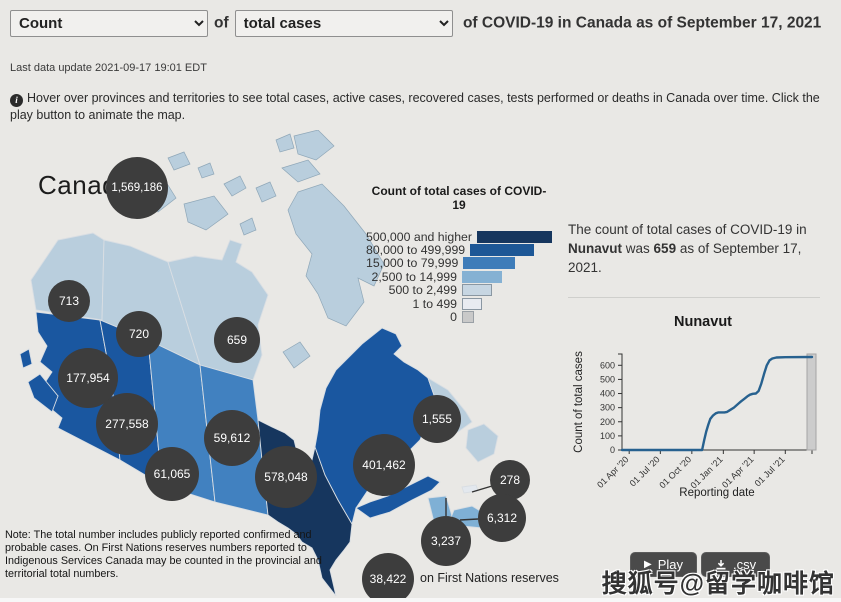 The image size is (841, 602). I want to click on region-southampton-island, so click(296, 355).